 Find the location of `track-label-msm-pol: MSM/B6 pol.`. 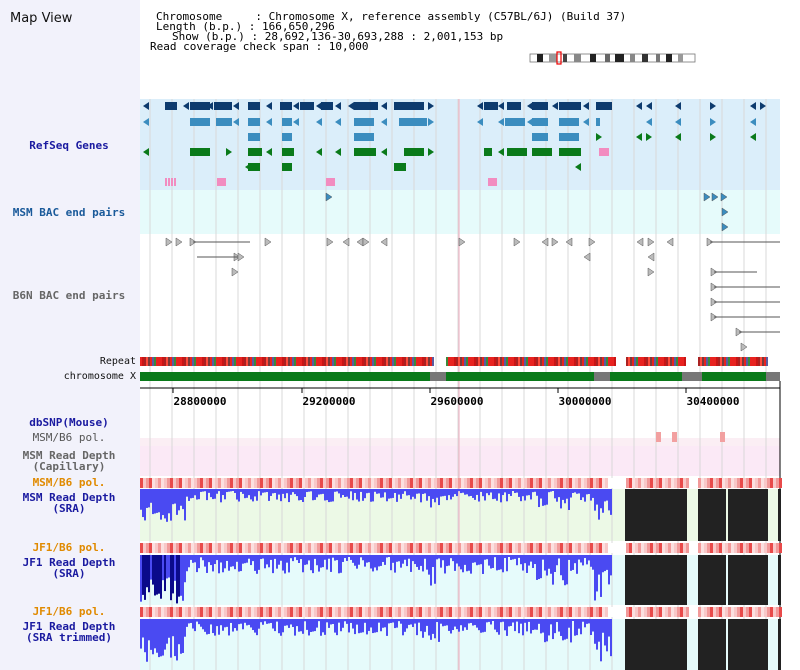

track-label-msm-pol: MSM/B6 pol. is located at coordinates (69, 437).